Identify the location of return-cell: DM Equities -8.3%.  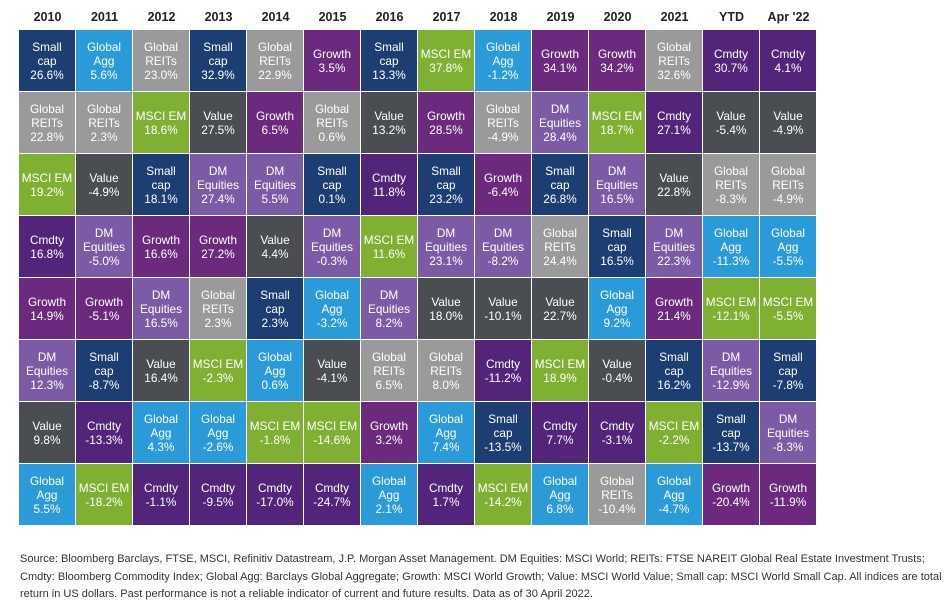
(788, 433).